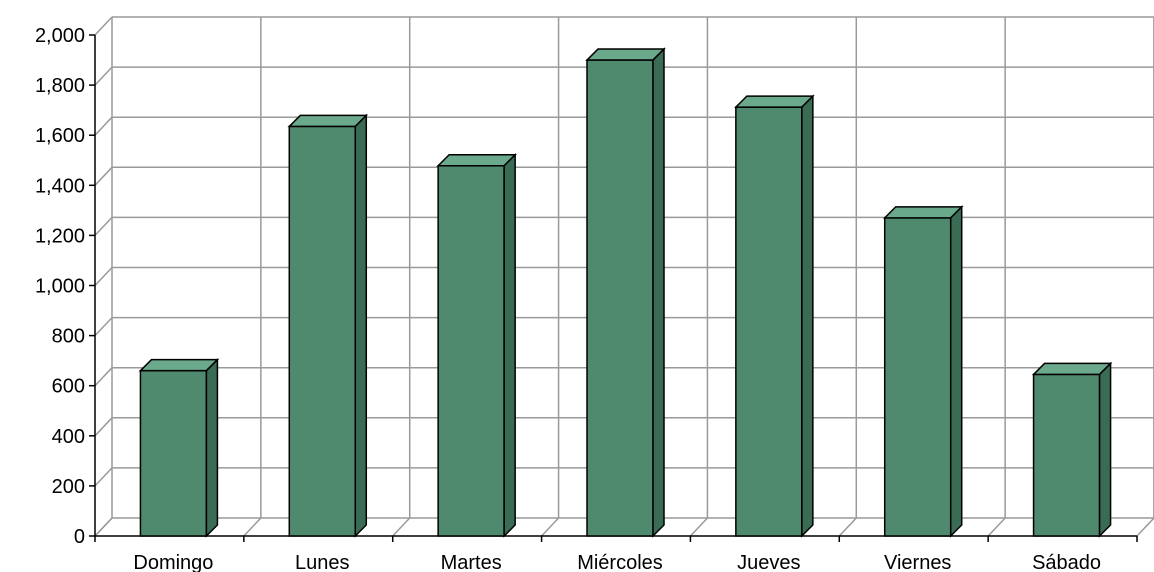 This screenshot has height=572, width=1154. Describe the element at coordinates (620, 562) in the screenshot. I see `x-tick-label-3: Miércoles` at that location.